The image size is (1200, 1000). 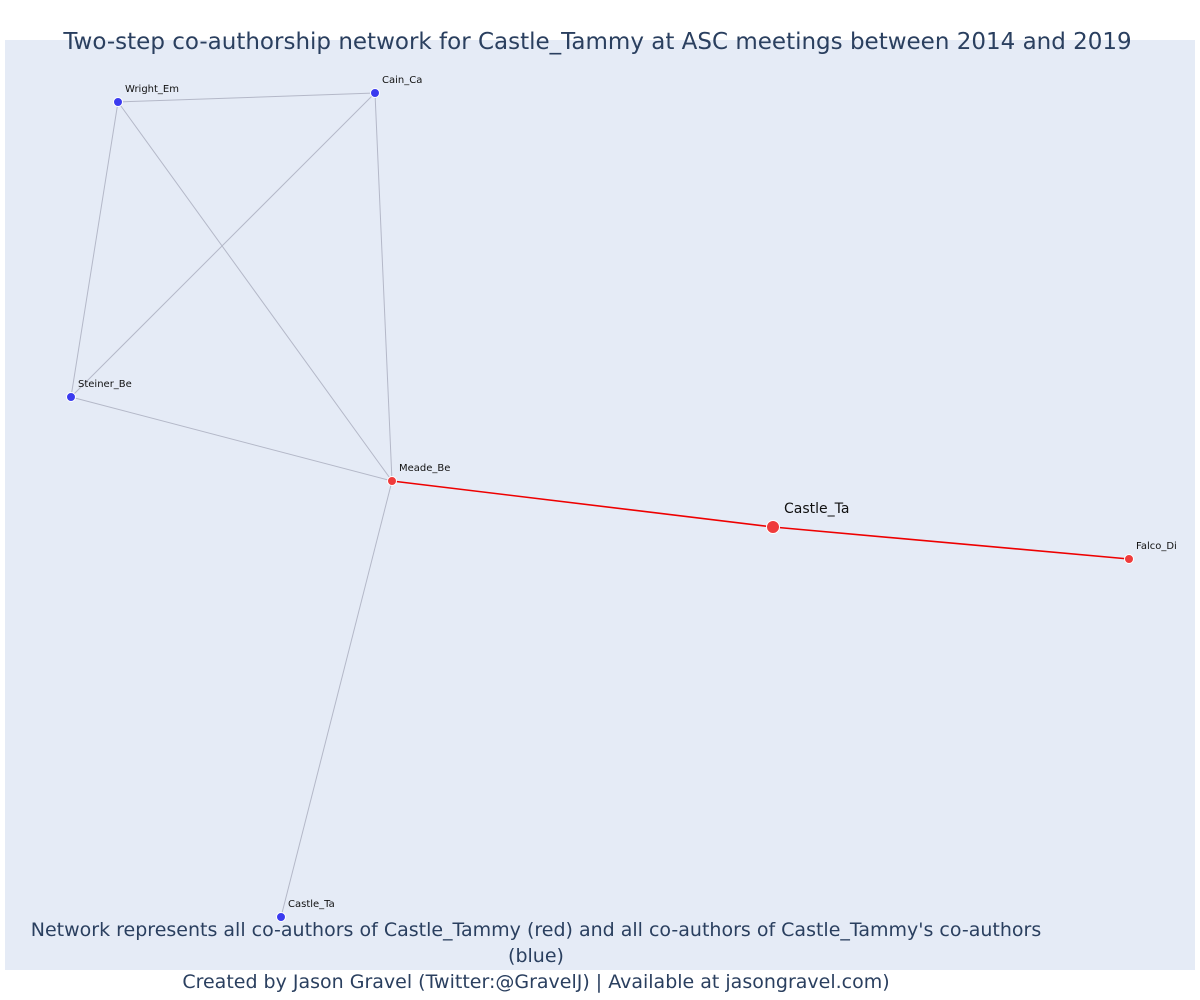 I want to click on edge-meade-focal, so click(x=582, y=504).